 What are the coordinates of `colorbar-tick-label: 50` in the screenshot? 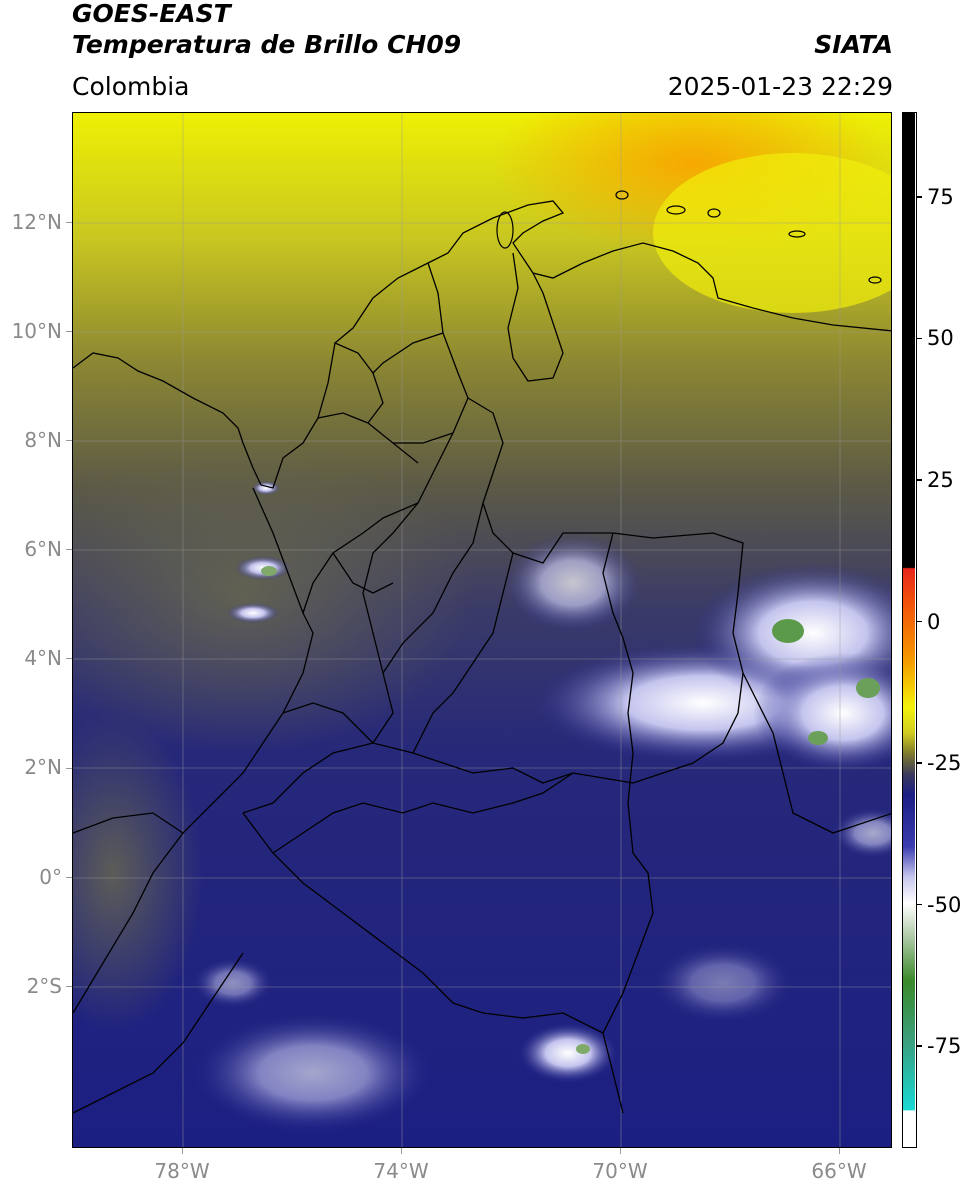 It's located at (940, 338).